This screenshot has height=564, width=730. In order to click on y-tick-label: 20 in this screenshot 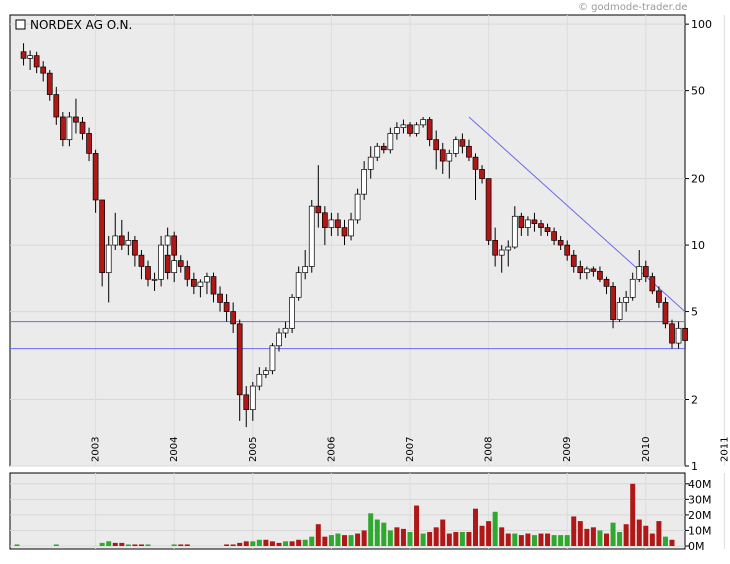, I will do `click(698, 179)`.